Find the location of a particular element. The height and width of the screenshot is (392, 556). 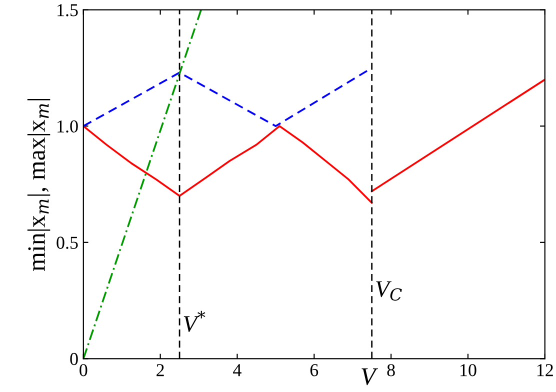

y-tick-label: 0 is located at coordinates (74, 359).